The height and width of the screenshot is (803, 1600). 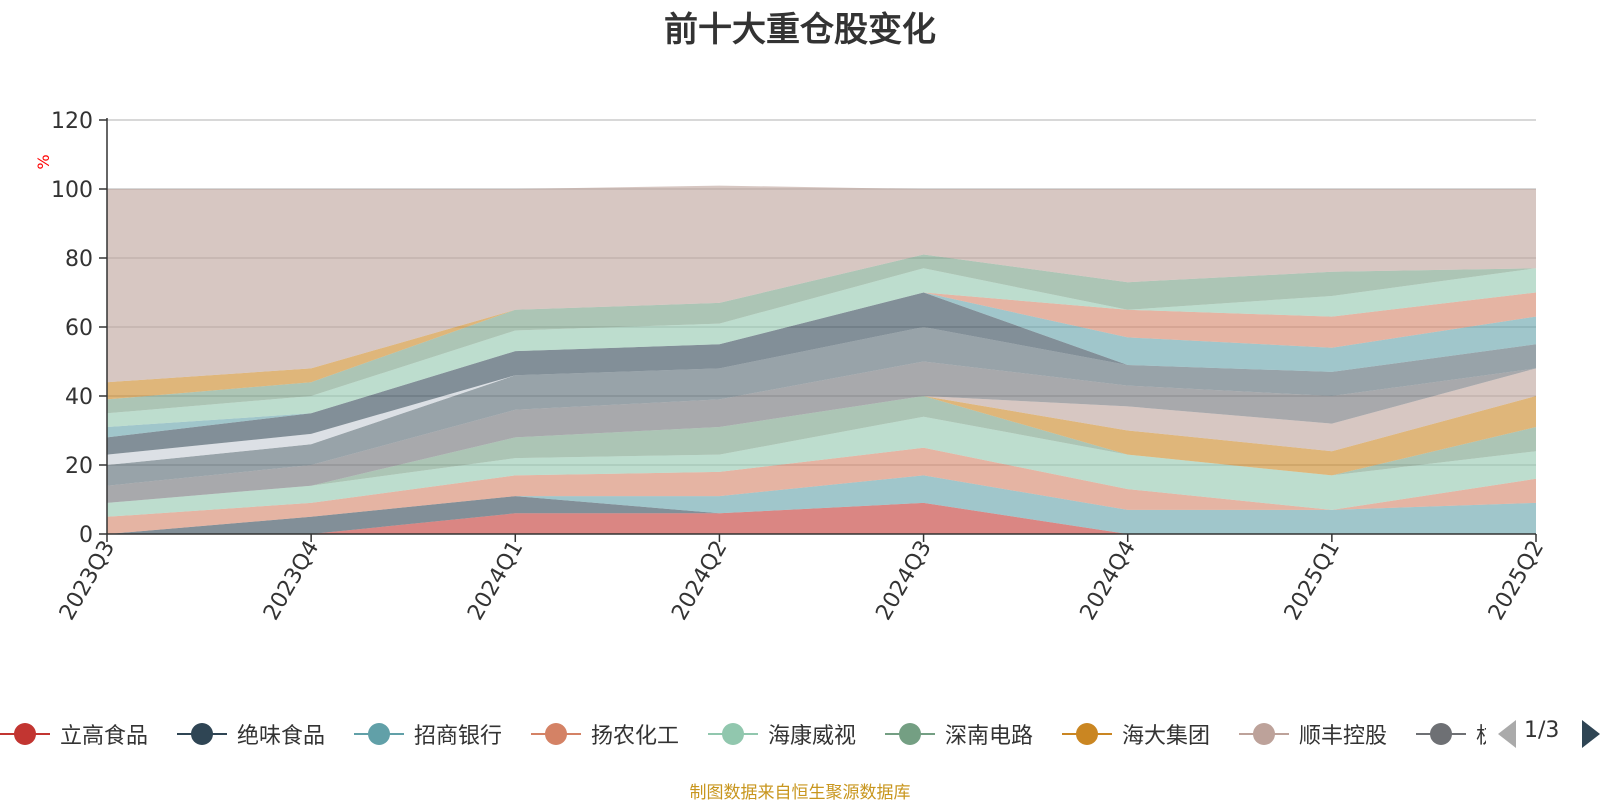 What do you see at coordinates (43, 161) in the screenshot?
I see `y-axis-label: %` at bounding box center [43, 161].